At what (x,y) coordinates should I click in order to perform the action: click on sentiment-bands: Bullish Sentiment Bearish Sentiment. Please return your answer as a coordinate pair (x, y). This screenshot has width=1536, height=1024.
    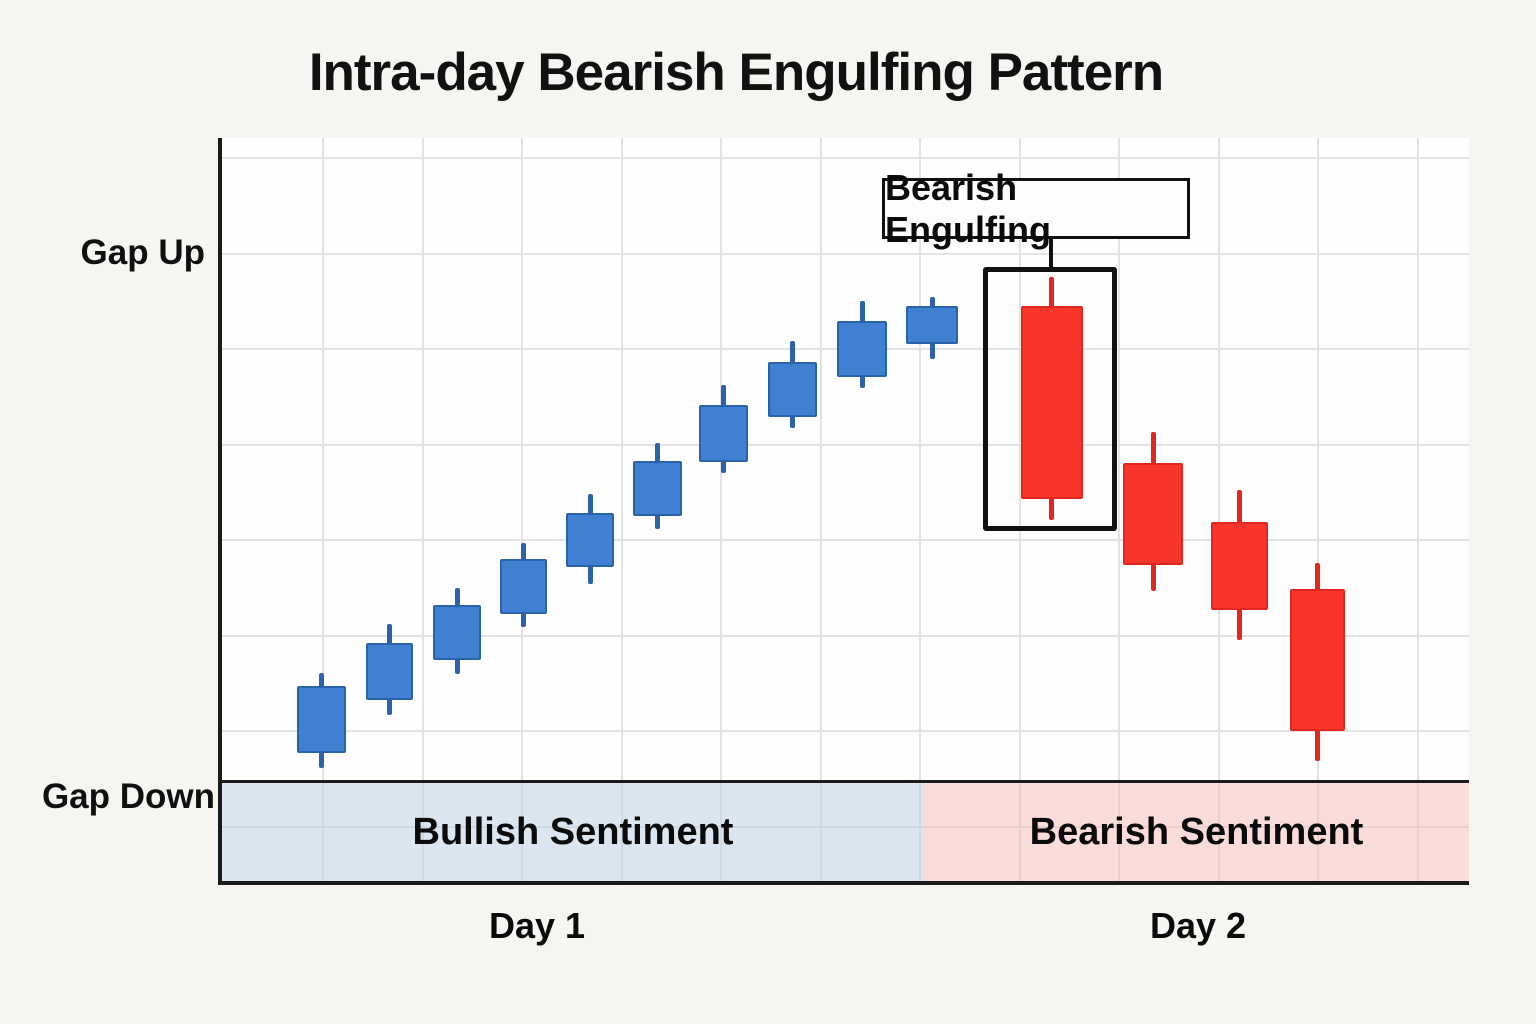
    Looking at the image, I should click on (845, 830).